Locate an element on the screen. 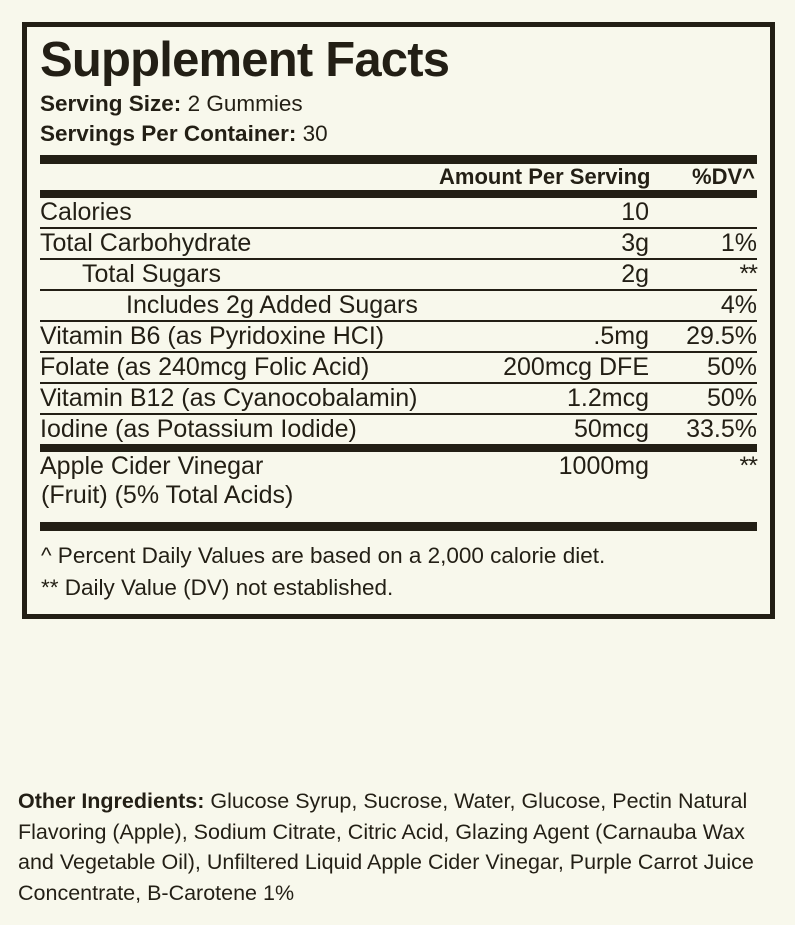  acv-table: Apple Cider Vinegar 1000mg ** is located at coordinates (399, 466).